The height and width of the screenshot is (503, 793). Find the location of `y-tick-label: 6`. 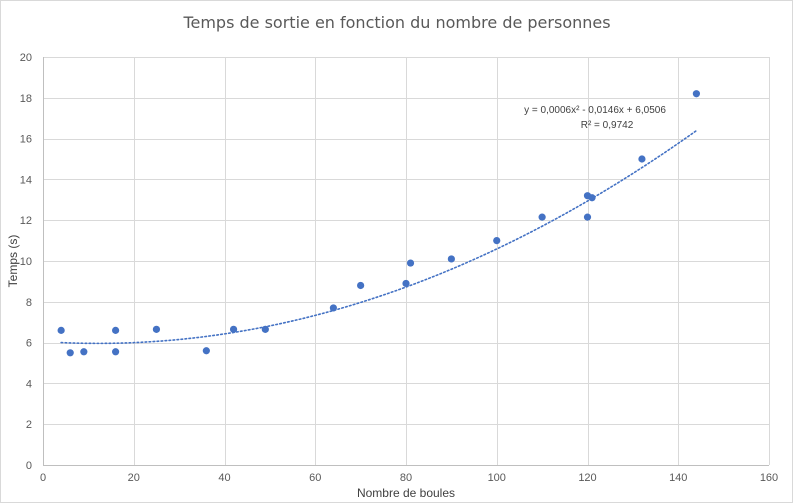

y-tick-label: 6 is located at coordinates (29, 344).